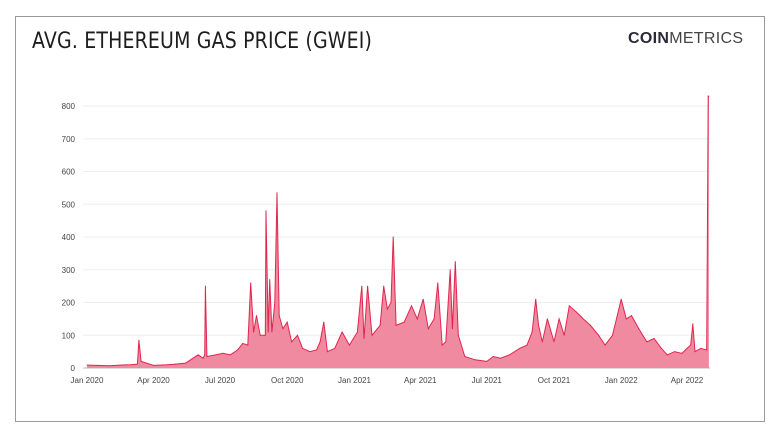  Describe the element at coordinates (69, 139) in the screenshot. I see `y-tick-label: 700` at that location.